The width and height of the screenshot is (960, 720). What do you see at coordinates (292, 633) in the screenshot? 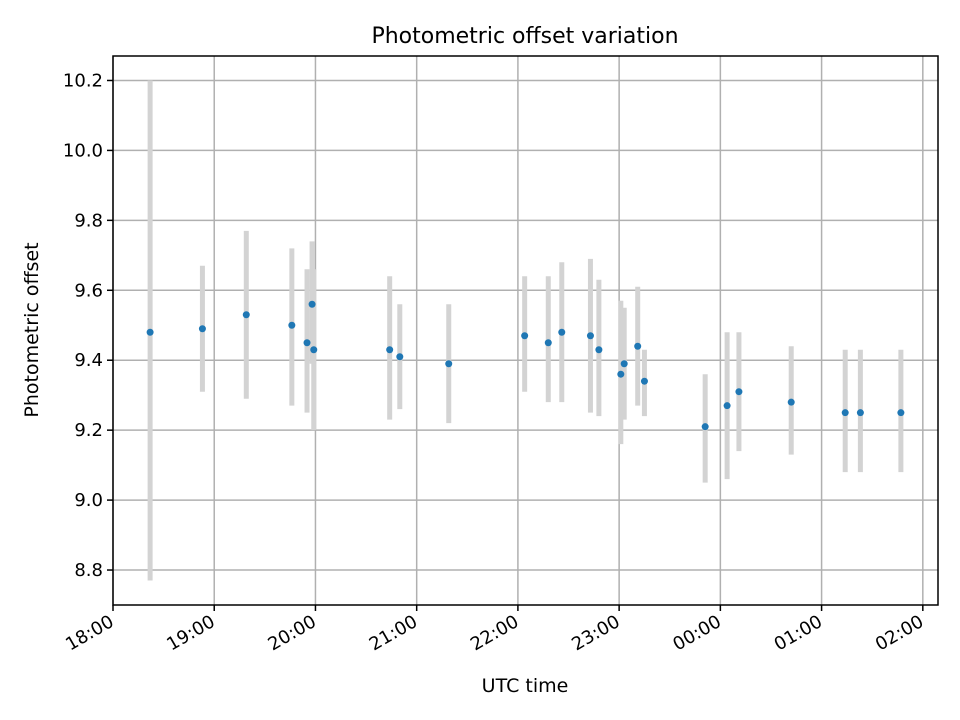
I see `x-tick-label: 20:00` at bounding box center [292, 633].